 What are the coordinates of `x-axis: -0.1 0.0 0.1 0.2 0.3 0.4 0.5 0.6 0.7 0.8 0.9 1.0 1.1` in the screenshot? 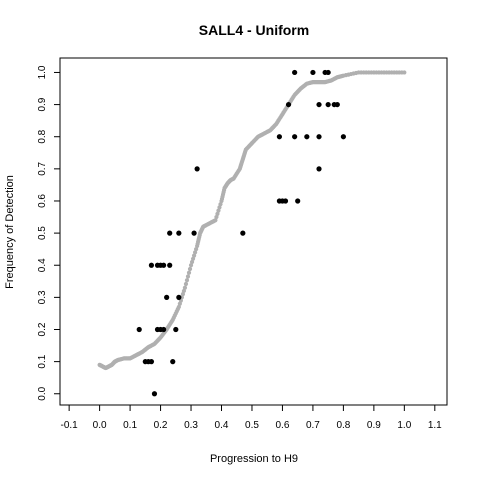 It's located at (251, 418).